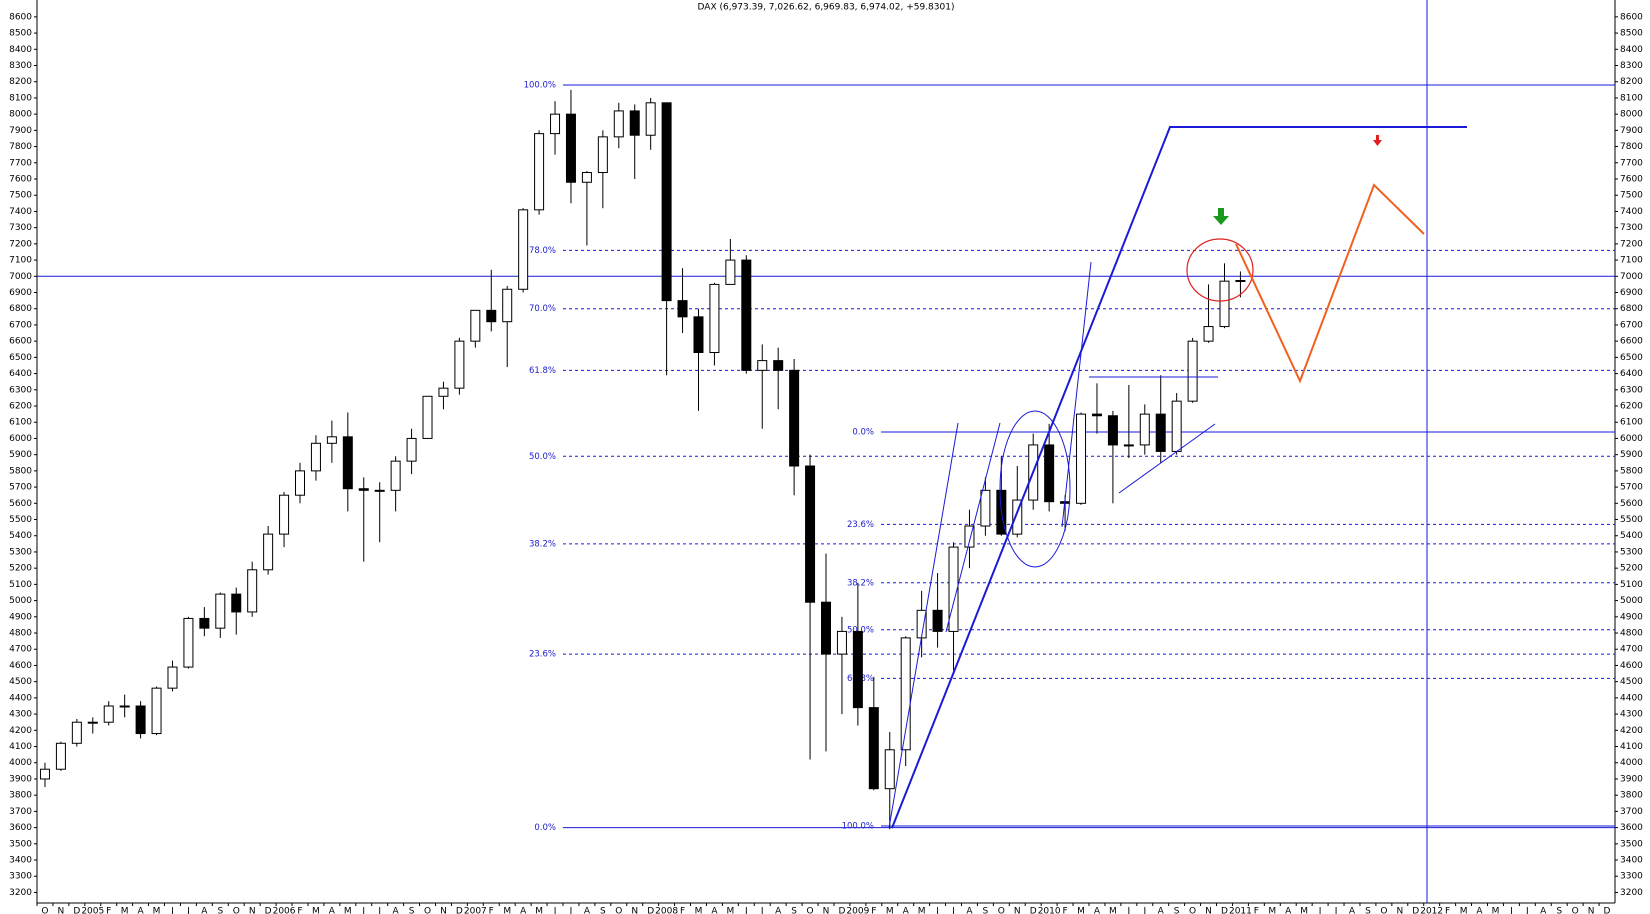 The height and width of the screenshot is (914, 1650). I want to click on y-tick-label: 6300, so click(20, 390).